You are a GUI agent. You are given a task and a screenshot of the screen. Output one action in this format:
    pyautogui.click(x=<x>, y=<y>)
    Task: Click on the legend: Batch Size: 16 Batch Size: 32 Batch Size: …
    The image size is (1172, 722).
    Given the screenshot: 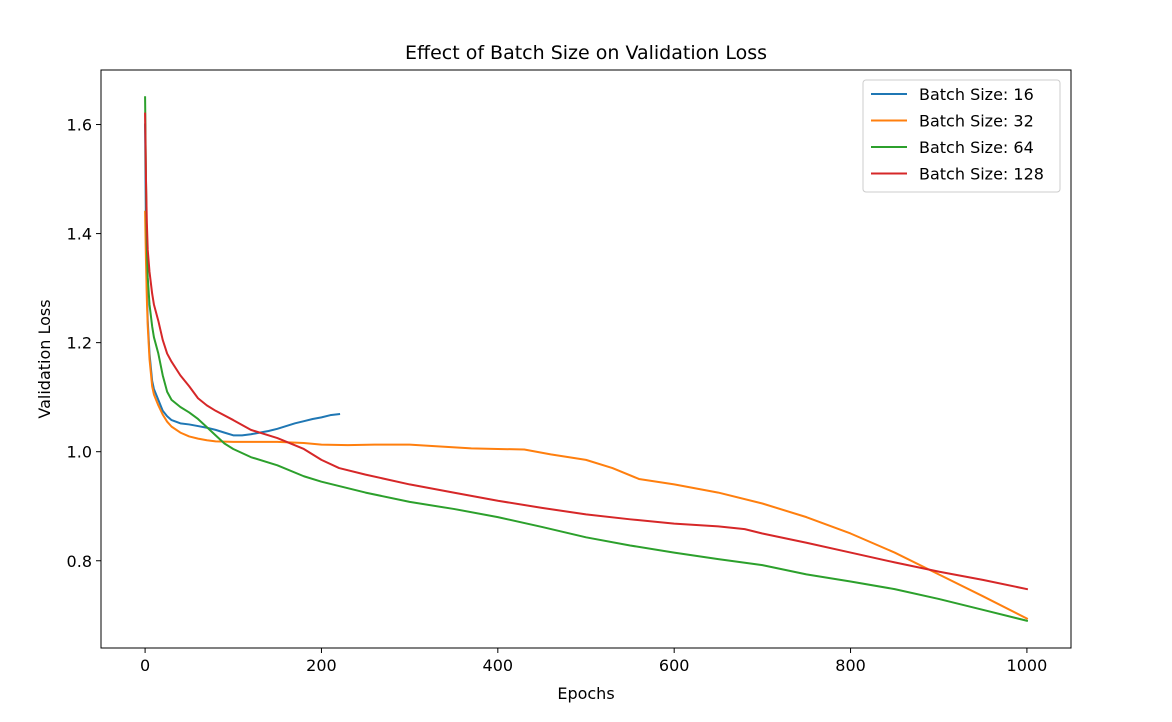 What is the action you would take?
    pyautogui.click(x=961, y=136)
    